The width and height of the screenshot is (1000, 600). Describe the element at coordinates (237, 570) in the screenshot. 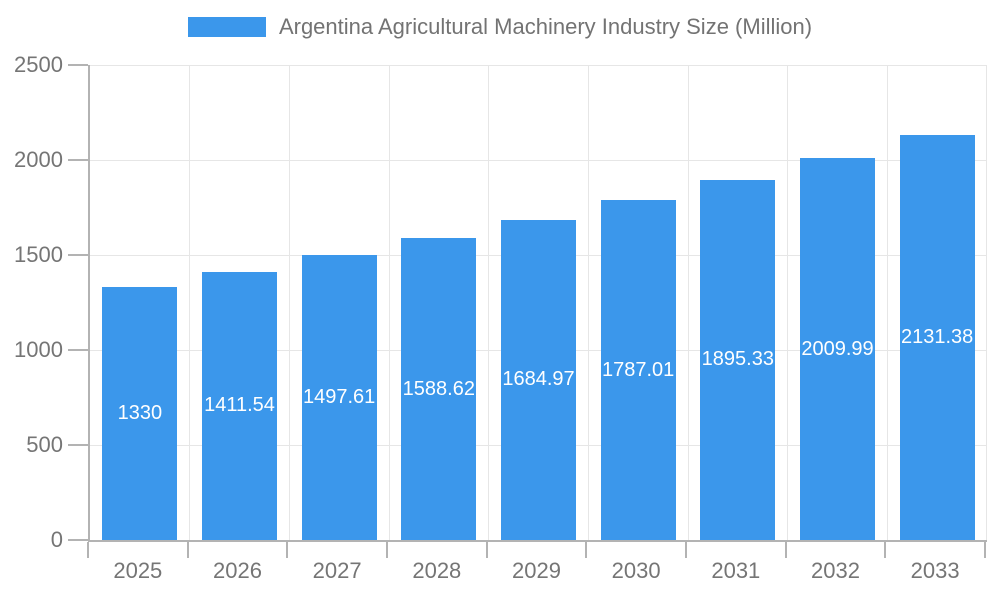

I see `x-axis-tick-label: 2026` at that location.